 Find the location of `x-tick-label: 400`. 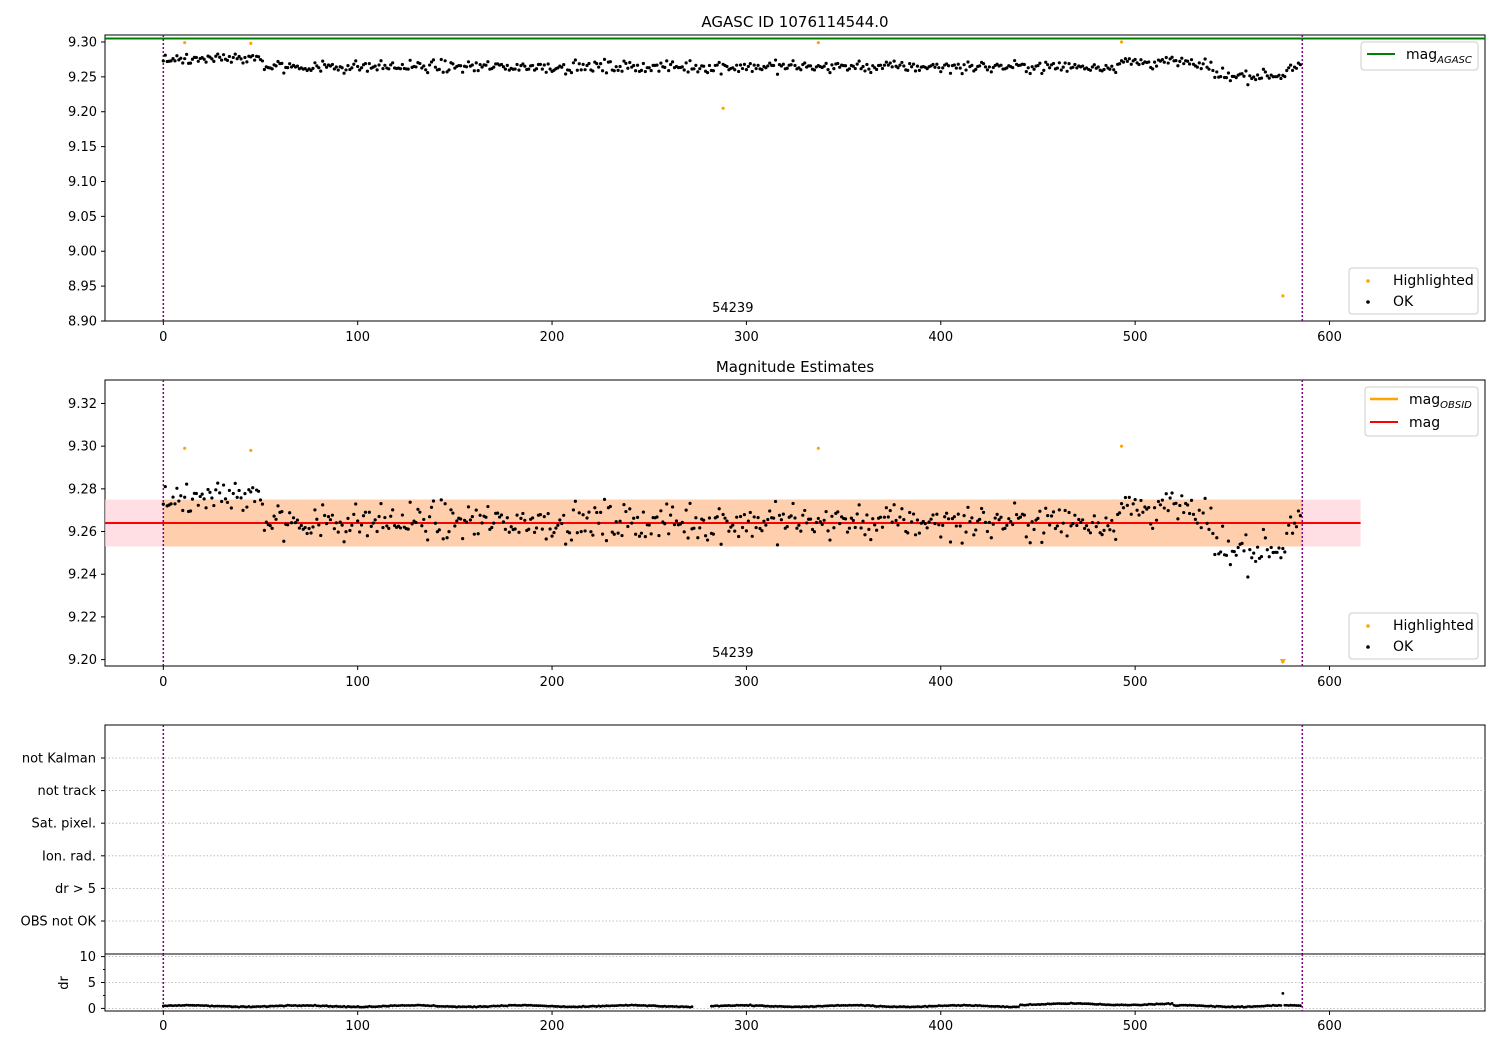

x-tick-label: 400 is located at coordinates (940, 1026).